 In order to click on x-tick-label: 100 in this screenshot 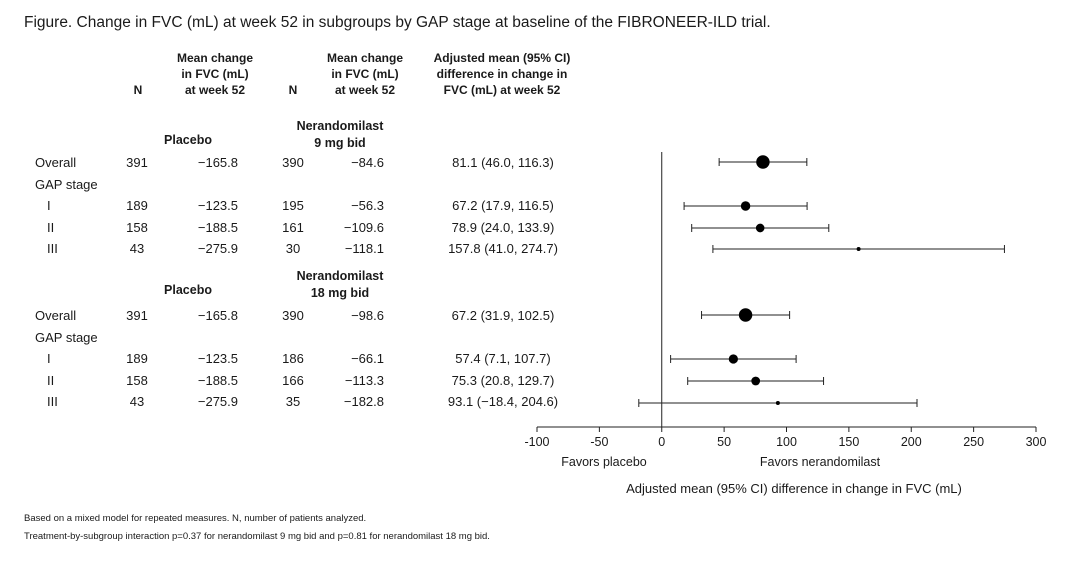, I will do `click(786, 442)`.